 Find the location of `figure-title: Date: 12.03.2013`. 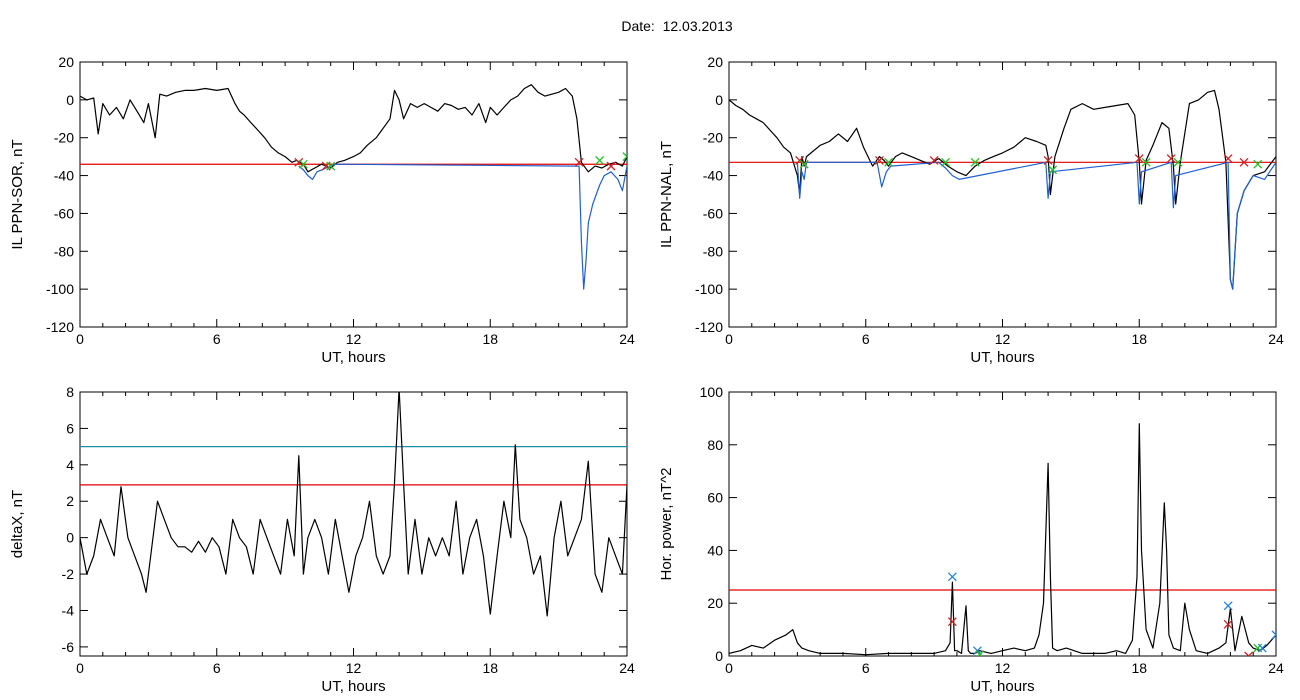

figure-title: Date: 12.03.2013 is located at coordinates (677, 26).